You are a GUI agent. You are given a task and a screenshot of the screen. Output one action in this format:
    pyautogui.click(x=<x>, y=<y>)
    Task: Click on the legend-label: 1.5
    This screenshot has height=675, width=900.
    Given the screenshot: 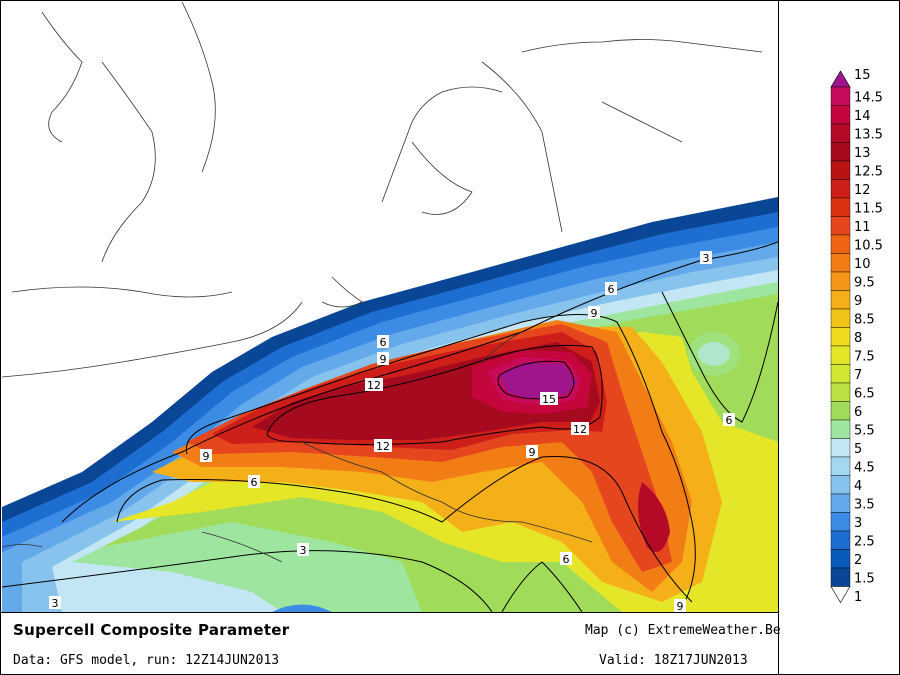 What is the action you would take?
    pyautogui.click(x=864, y=579)
    